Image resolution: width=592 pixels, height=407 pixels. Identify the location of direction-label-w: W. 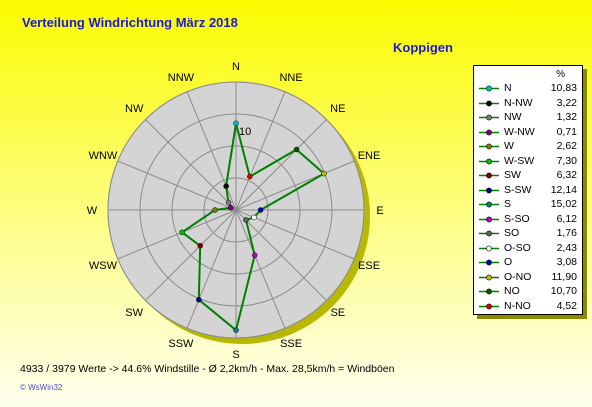
(92, 211).